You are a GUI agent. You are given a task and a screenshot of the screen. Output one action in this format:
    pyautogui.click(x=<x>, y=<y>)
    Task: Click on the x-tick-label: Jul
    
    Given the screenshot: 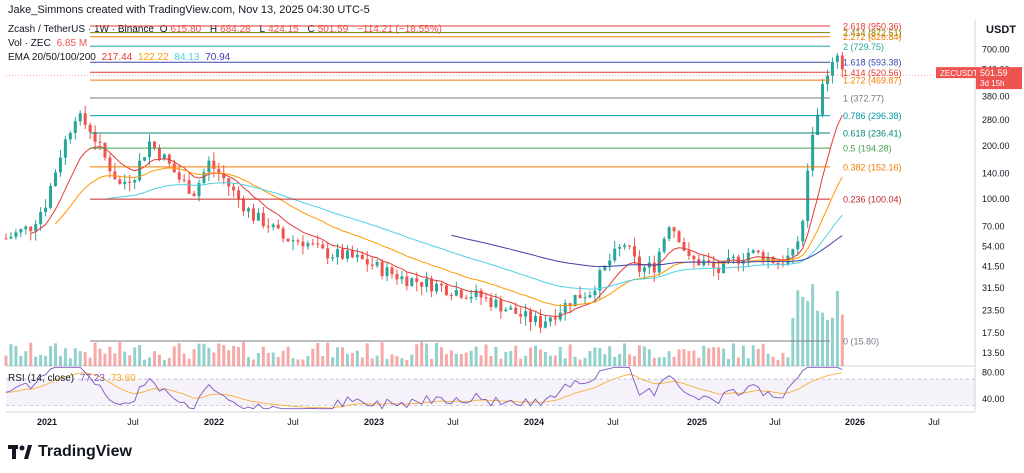 What is the action you would take?
    pyautogui.click(x=453, y=422)
    